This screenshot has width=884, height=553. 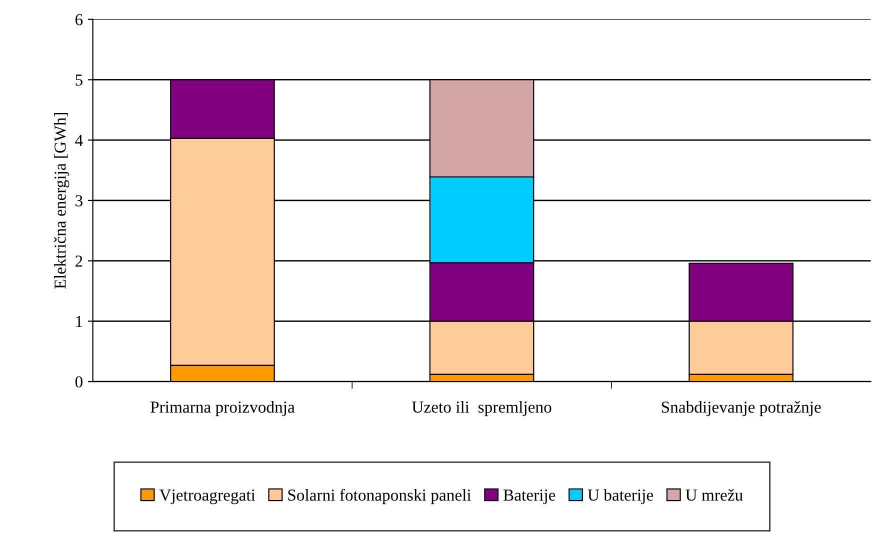 What do you see at coordinates (79, 200) in the screenshot?
I see `y-tick-label: 3` at bounding box center [79, 200].